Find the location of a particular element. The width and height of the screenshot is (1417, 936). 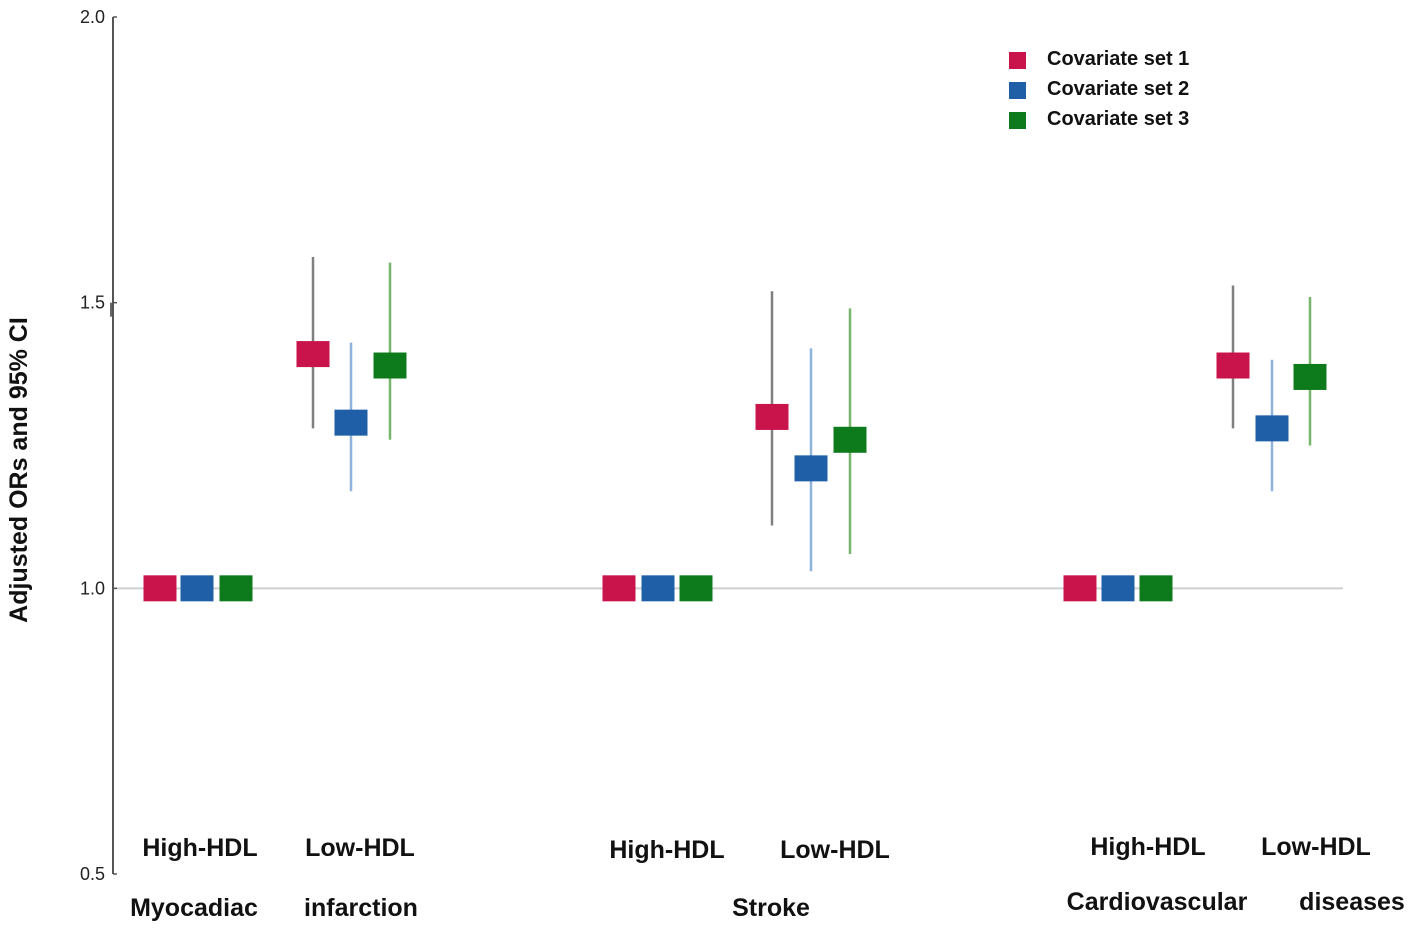

legend-label: Covariate set 1 is located at coordinates (1118, 59).